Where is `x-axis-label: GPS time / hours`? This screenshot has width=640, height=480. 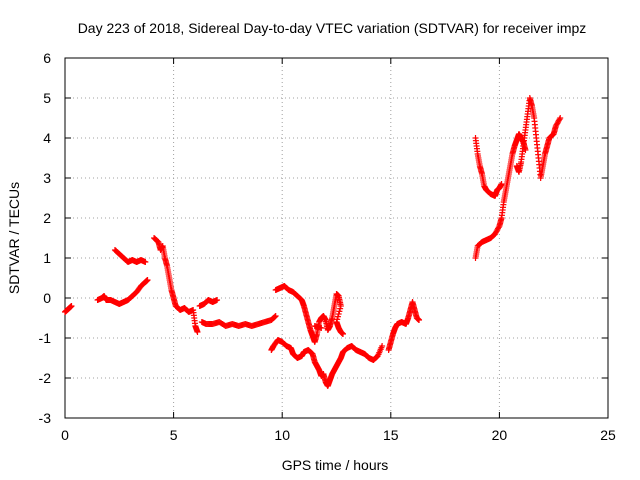 x-axis-label: GPS time / hours is located at coordinates (335, 465).